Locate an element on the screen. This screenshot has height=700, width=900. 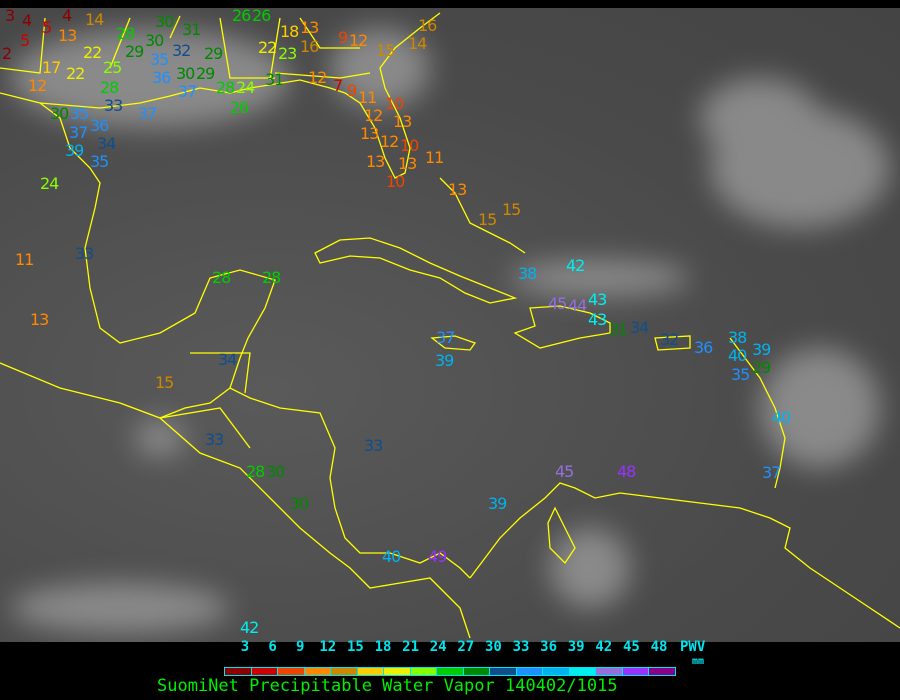
station-value: 45 is located at coordinates (557, 303).